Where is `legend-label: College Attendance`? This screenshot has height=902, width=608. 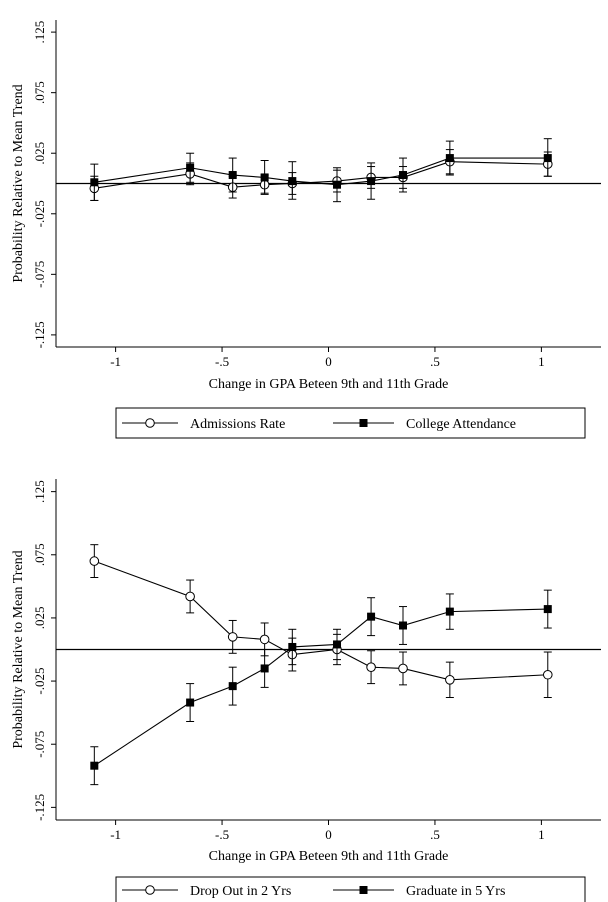 legend-label: College Attendance is located at coordinates (461, 424).